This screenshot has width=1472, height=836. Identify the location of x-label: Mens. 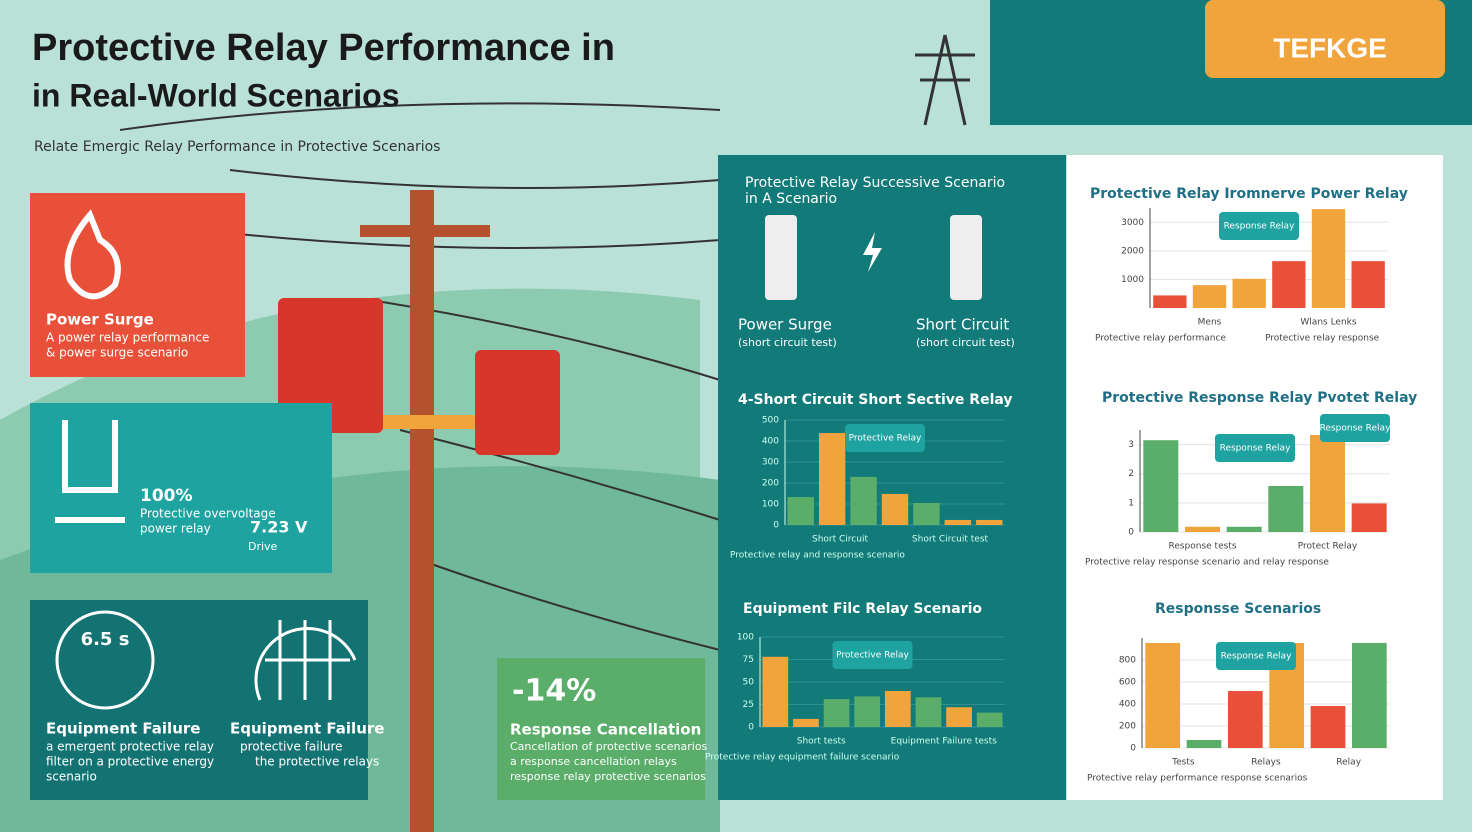
(1210, 323).